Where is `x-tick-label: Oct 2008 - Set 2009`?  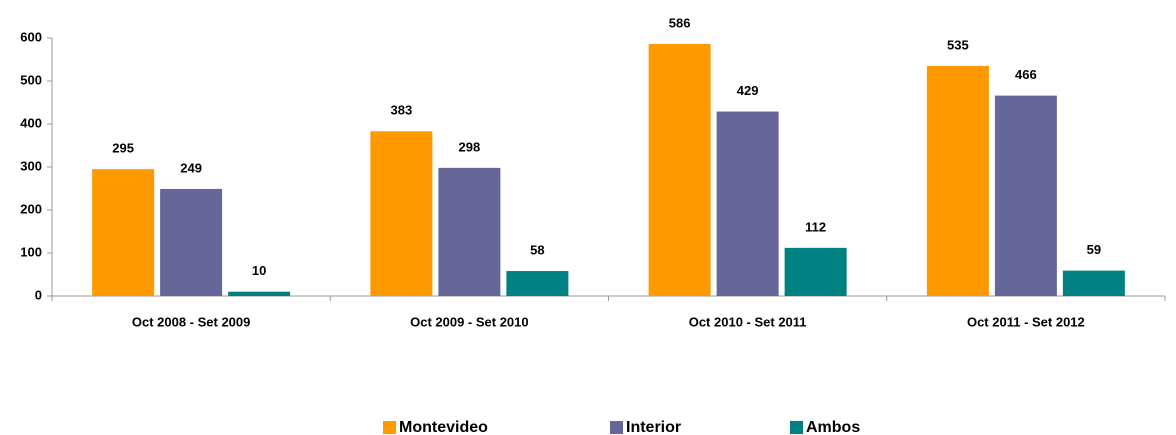
x-tick-label: Oct 2008 - Set 2009 is located at coordinates (191, 321).